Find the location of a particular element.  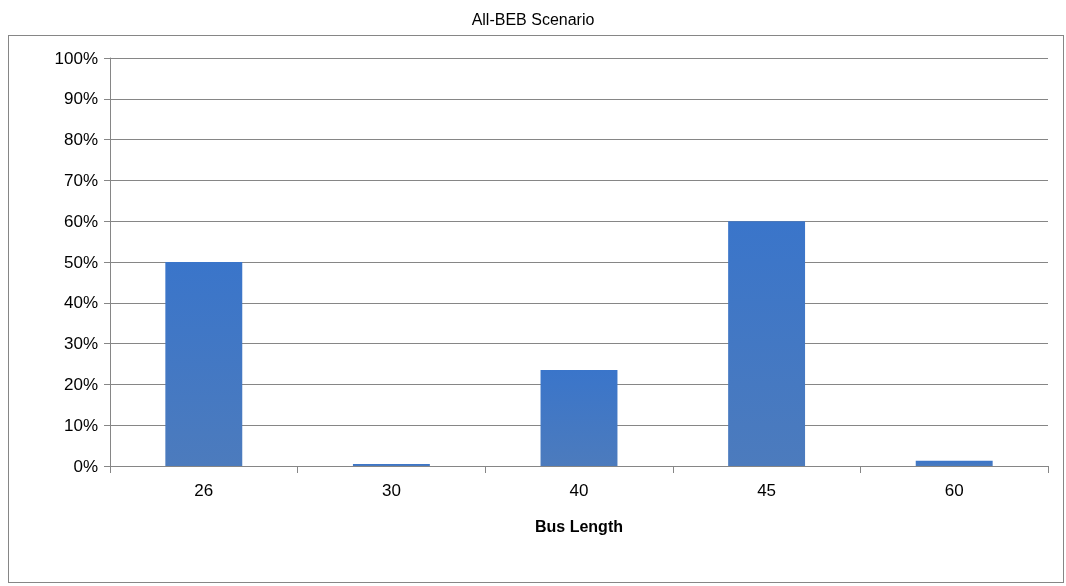

chart-title: All-BEB Scenario is located at coordinates (533, 19).